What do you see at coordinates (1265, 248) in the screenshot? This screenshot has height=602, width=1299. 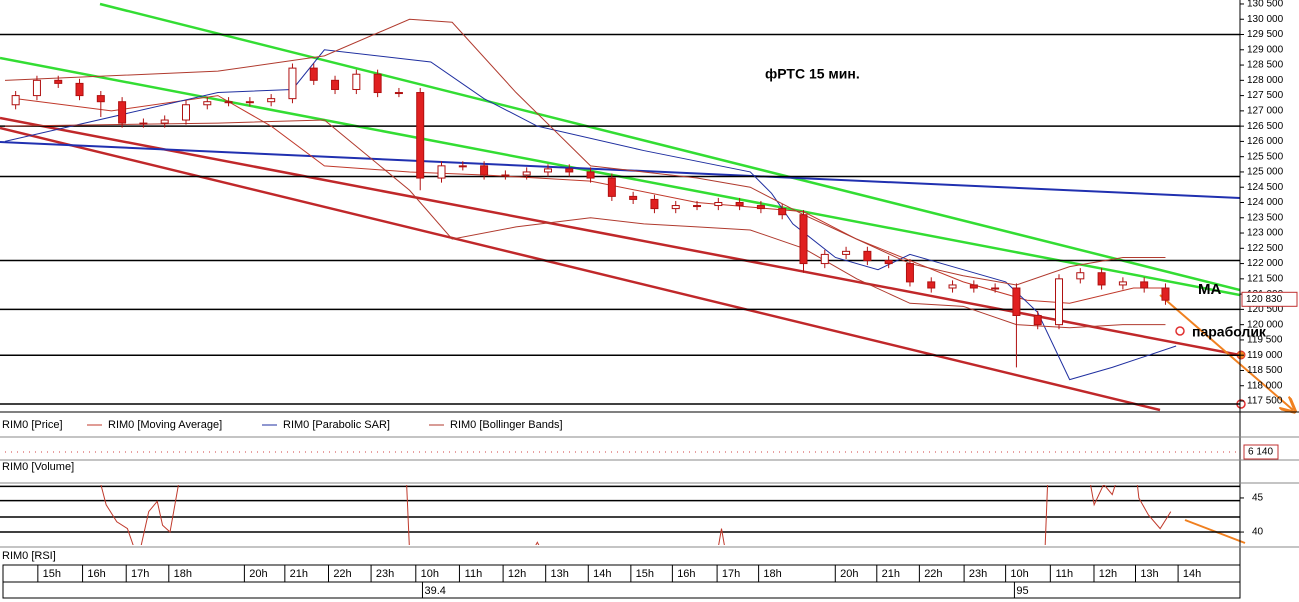 I see `y-tick-label: 122 500` at bounding box center [1265, 248].